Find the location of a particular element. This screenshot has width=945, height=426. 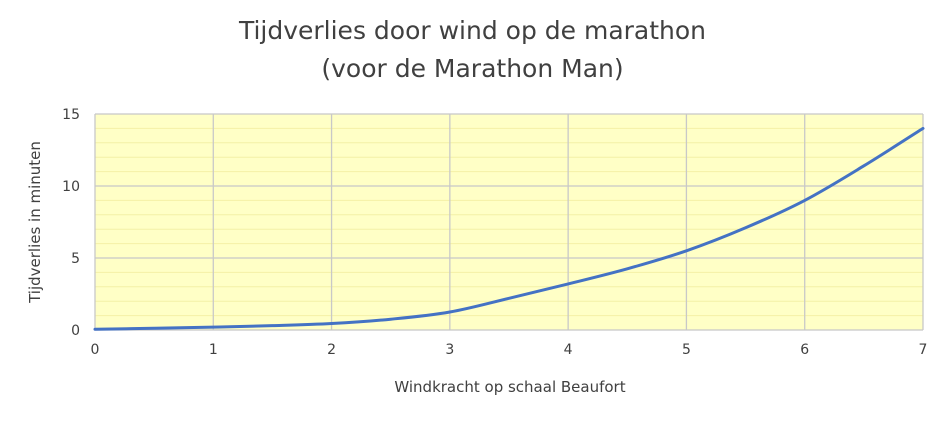

chart-title-line1: Tijdverlies door wind op de marathon is located at coordinates (472, 30).